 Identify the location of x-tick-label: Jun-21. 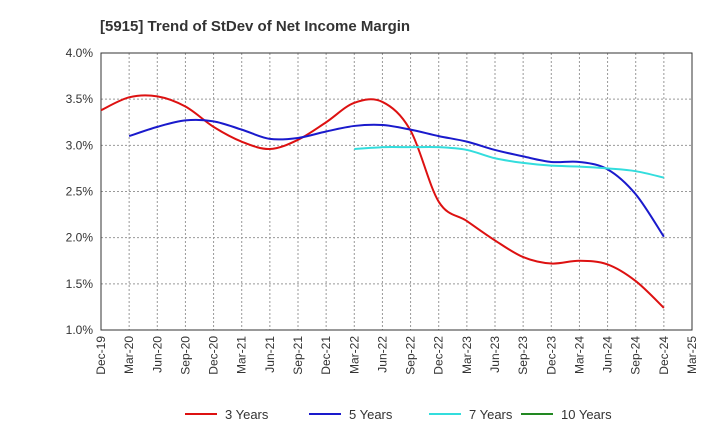
(270, 354).